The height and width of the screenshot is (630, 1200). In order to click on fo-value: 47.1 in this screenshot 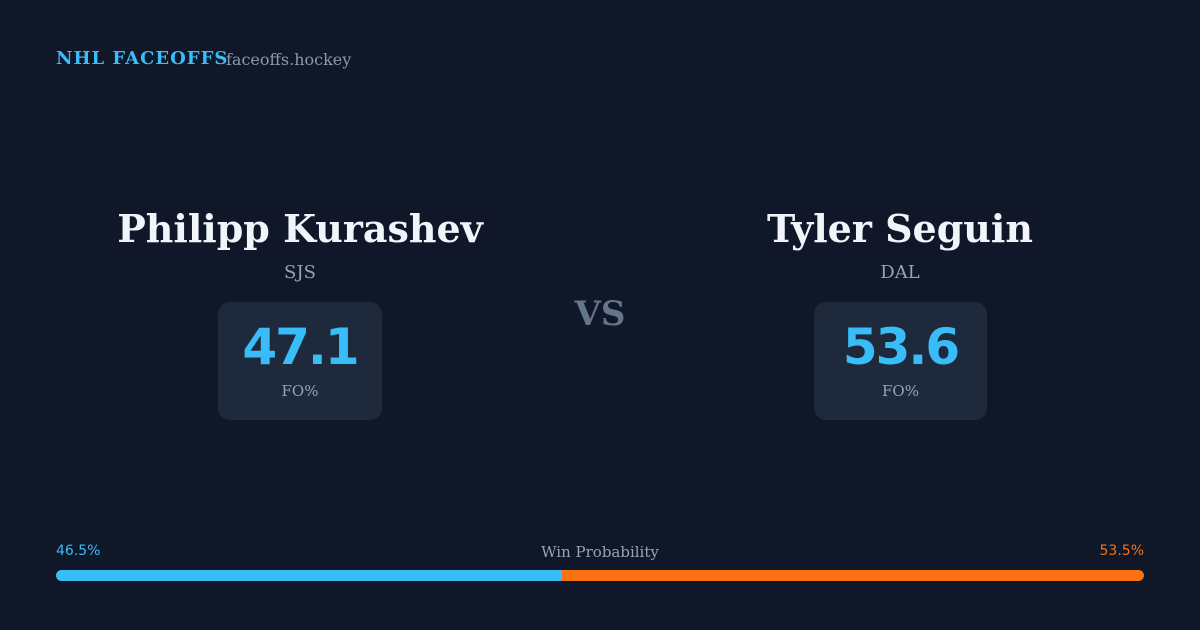, I will do `click(300, 347)`.